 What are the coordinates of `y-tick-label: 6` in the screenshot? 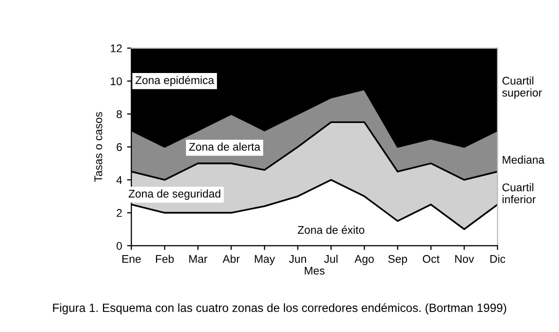 It's located at (119, 147).